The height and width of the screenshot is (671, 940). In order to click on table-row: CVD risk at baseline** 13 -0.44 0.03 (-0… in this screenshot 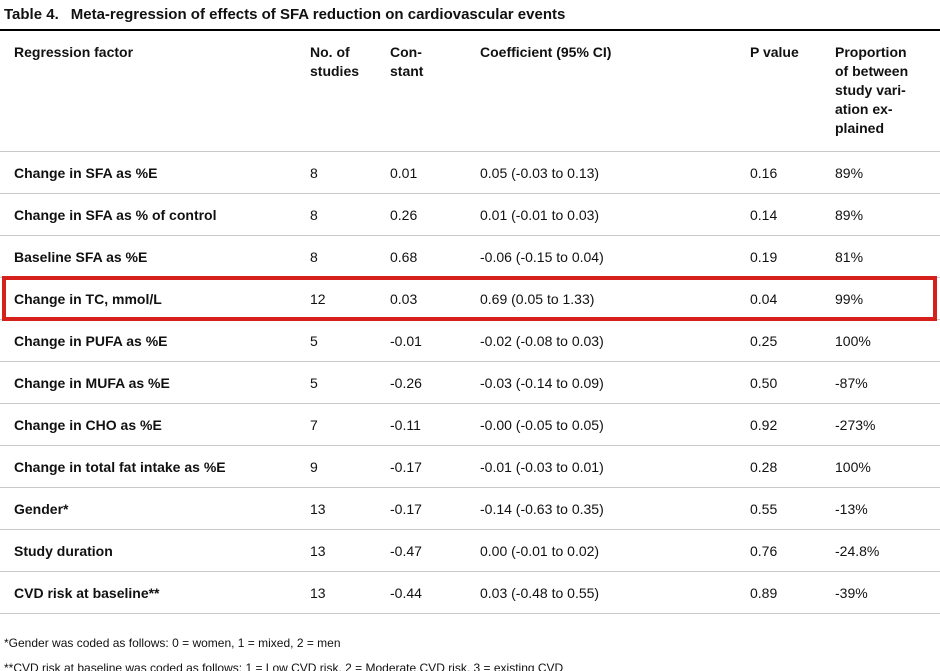, I will do `click(470, 593)`.